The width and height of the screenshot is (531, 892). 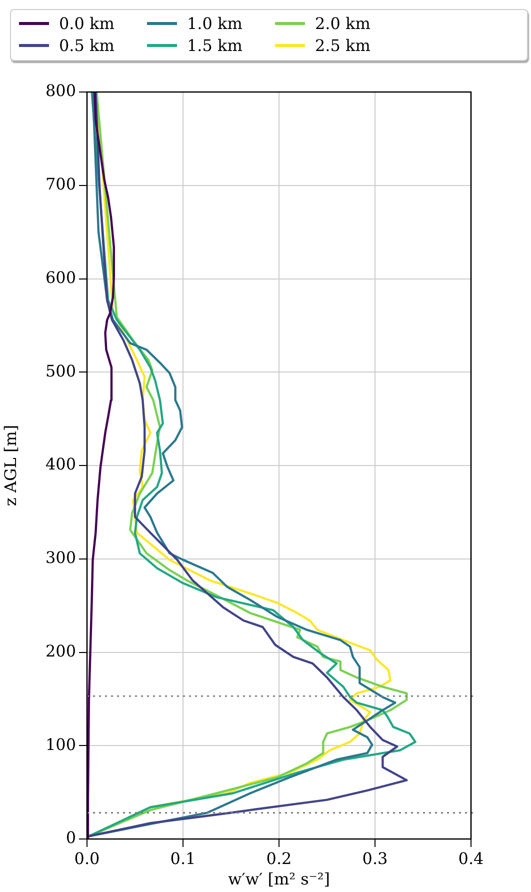 I want to click on y-tick-label: 200, so click(x=60, y=650).